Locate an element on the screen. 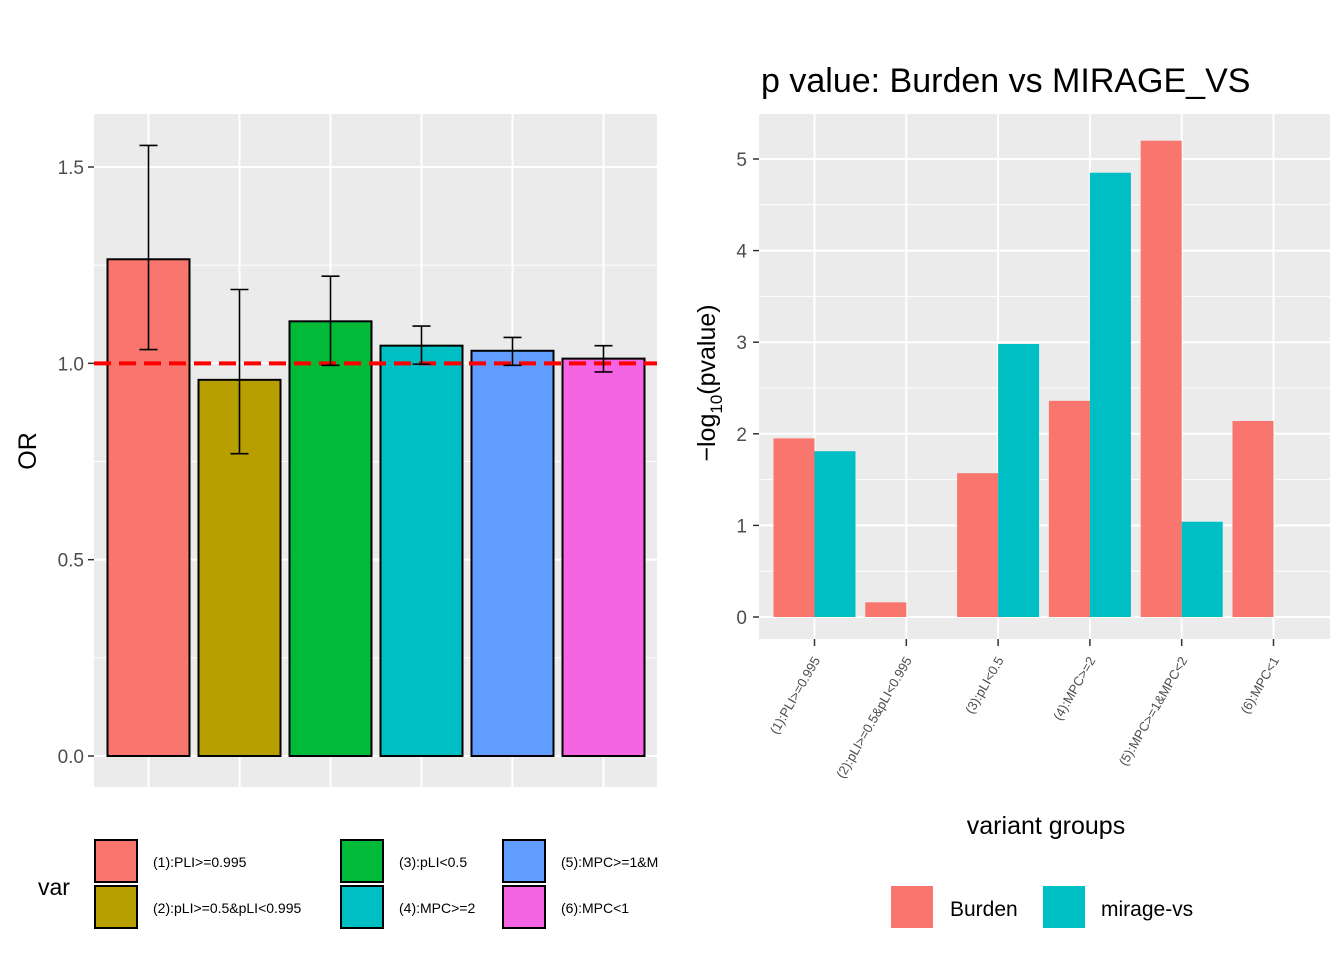 This screenshot has height=960, width=1344. legend-label-1: (1):PLI>=0.995 is located at coordinates (200, 862).